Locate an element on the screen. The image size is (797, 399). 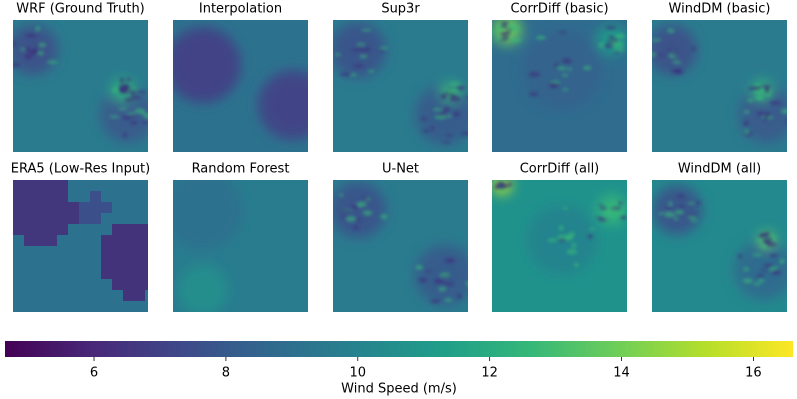
colorbar-tick-label: 8 is located at coordinates (226, 373).